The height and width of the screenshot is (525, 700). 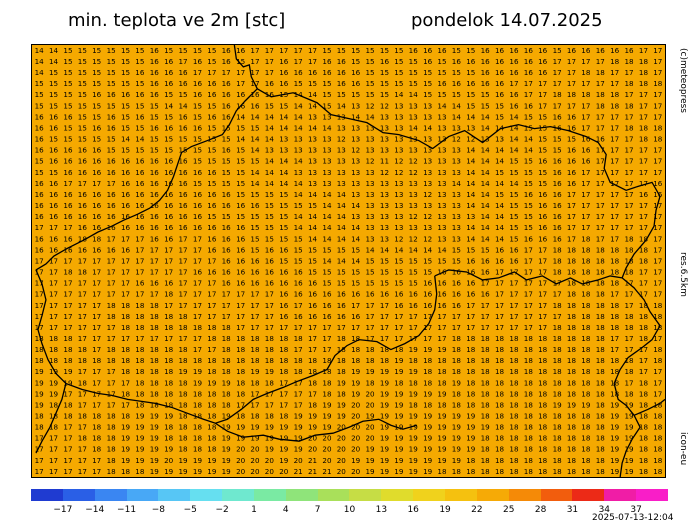 What do you see at coordinates (317, 510) in the screenshot?
I see `scale-label: 7` at bounding box center [317, 510].